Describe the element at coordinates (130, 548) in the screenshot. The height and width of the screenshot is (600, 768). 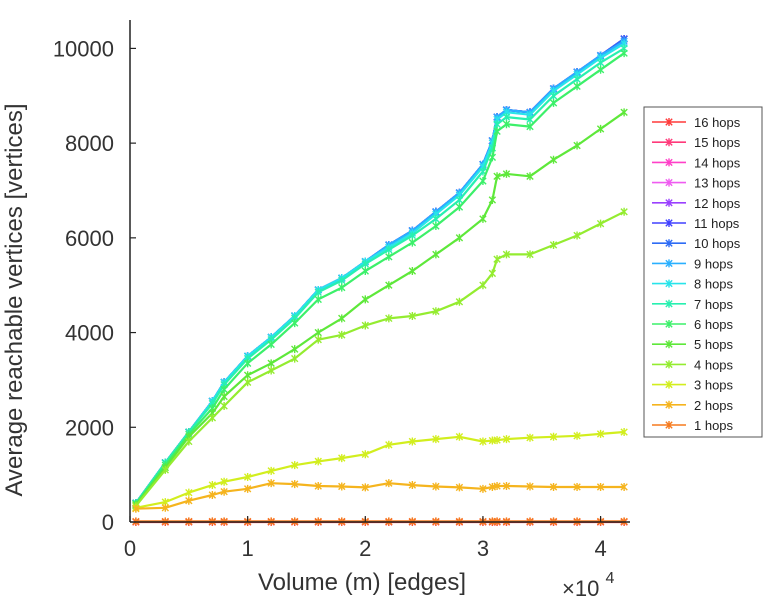
I see `x-tick-label: 0` at that location.